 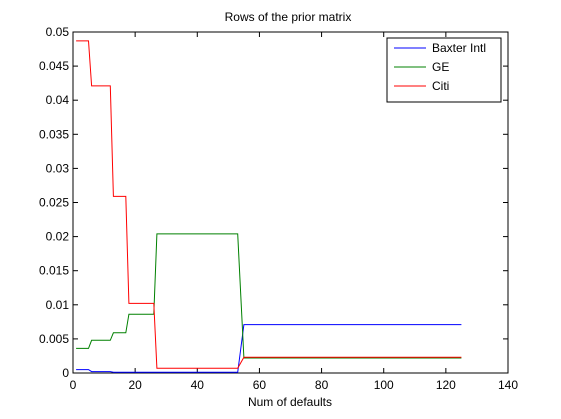 I want to click on x-tick-label: 20, so click(x=135, y=385).